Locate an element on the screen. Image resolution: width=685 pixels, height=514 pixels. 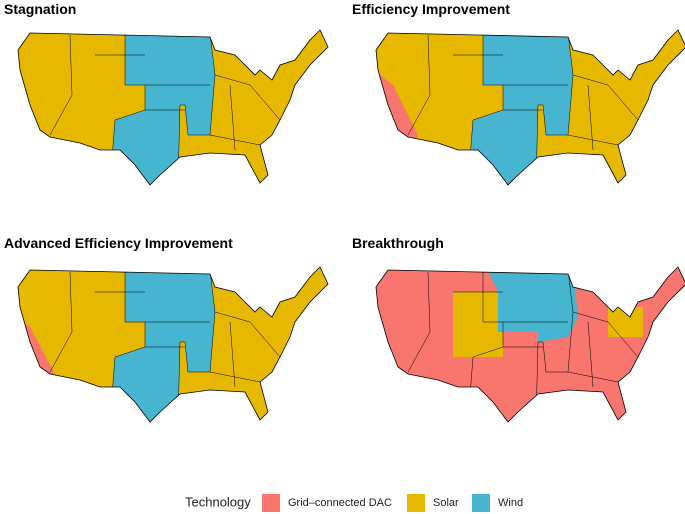
legend-label: Wind is located at coordinates (510, 503).